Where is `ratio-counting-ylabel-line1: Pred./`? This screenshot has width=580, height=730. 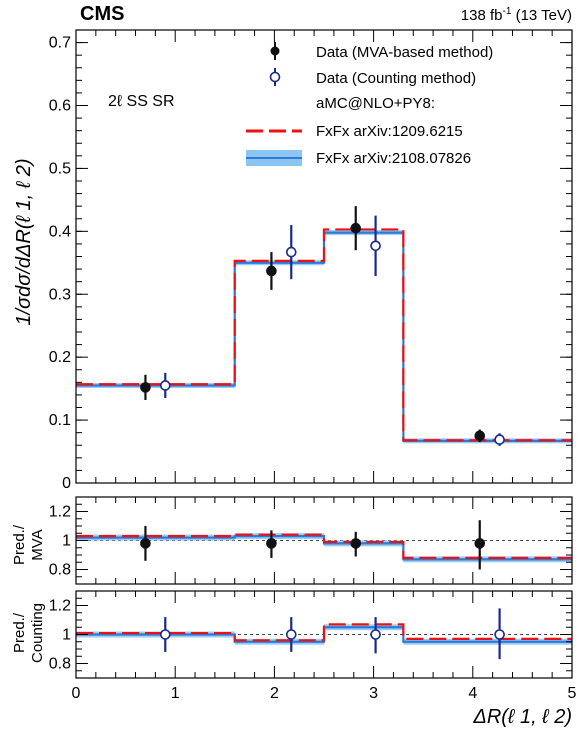
ratio-counting-ylabel-line1: Pred./ is located at coordinates (19, 632).